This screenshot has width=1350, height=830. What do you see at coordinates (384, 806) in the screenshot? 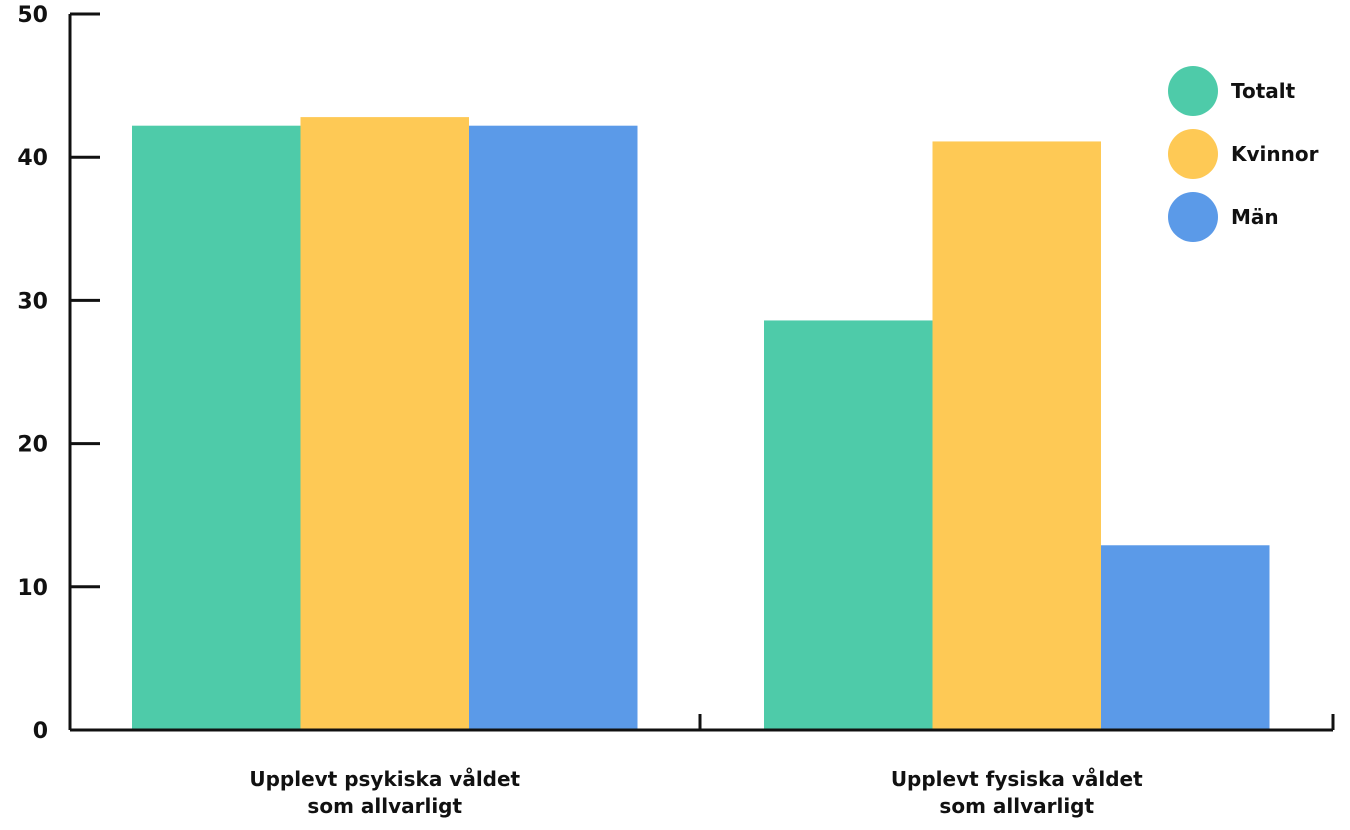
I see `x-category-label-0-line-1: som allvarligt` at bounding box center [384, 806].